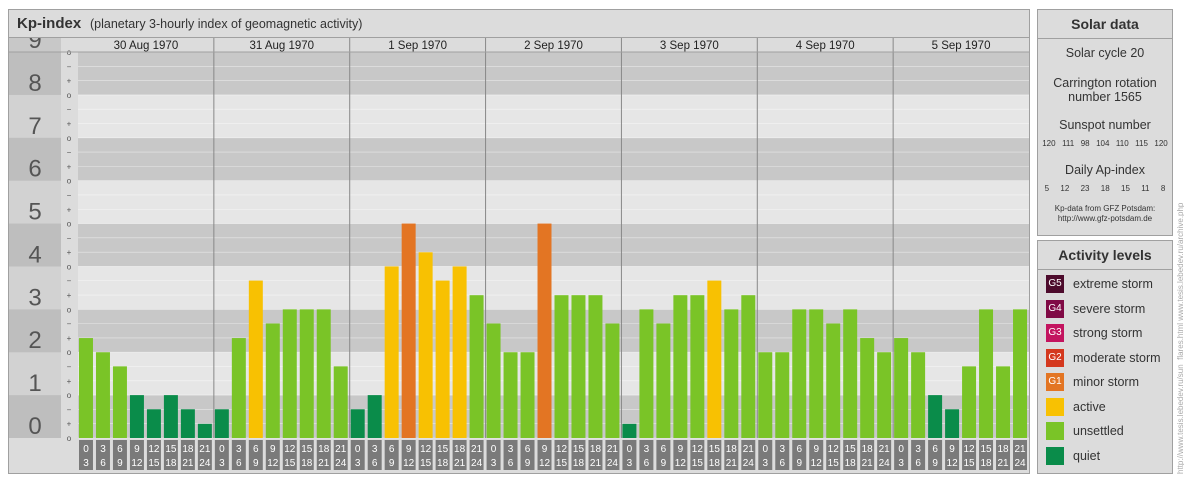 The height and width of the screenshot is (480, 1184). What do you see at coordinates (1055, 382) in the screenshot?
I see `legend-swatch: G1` at bounding box center [1055, 382].